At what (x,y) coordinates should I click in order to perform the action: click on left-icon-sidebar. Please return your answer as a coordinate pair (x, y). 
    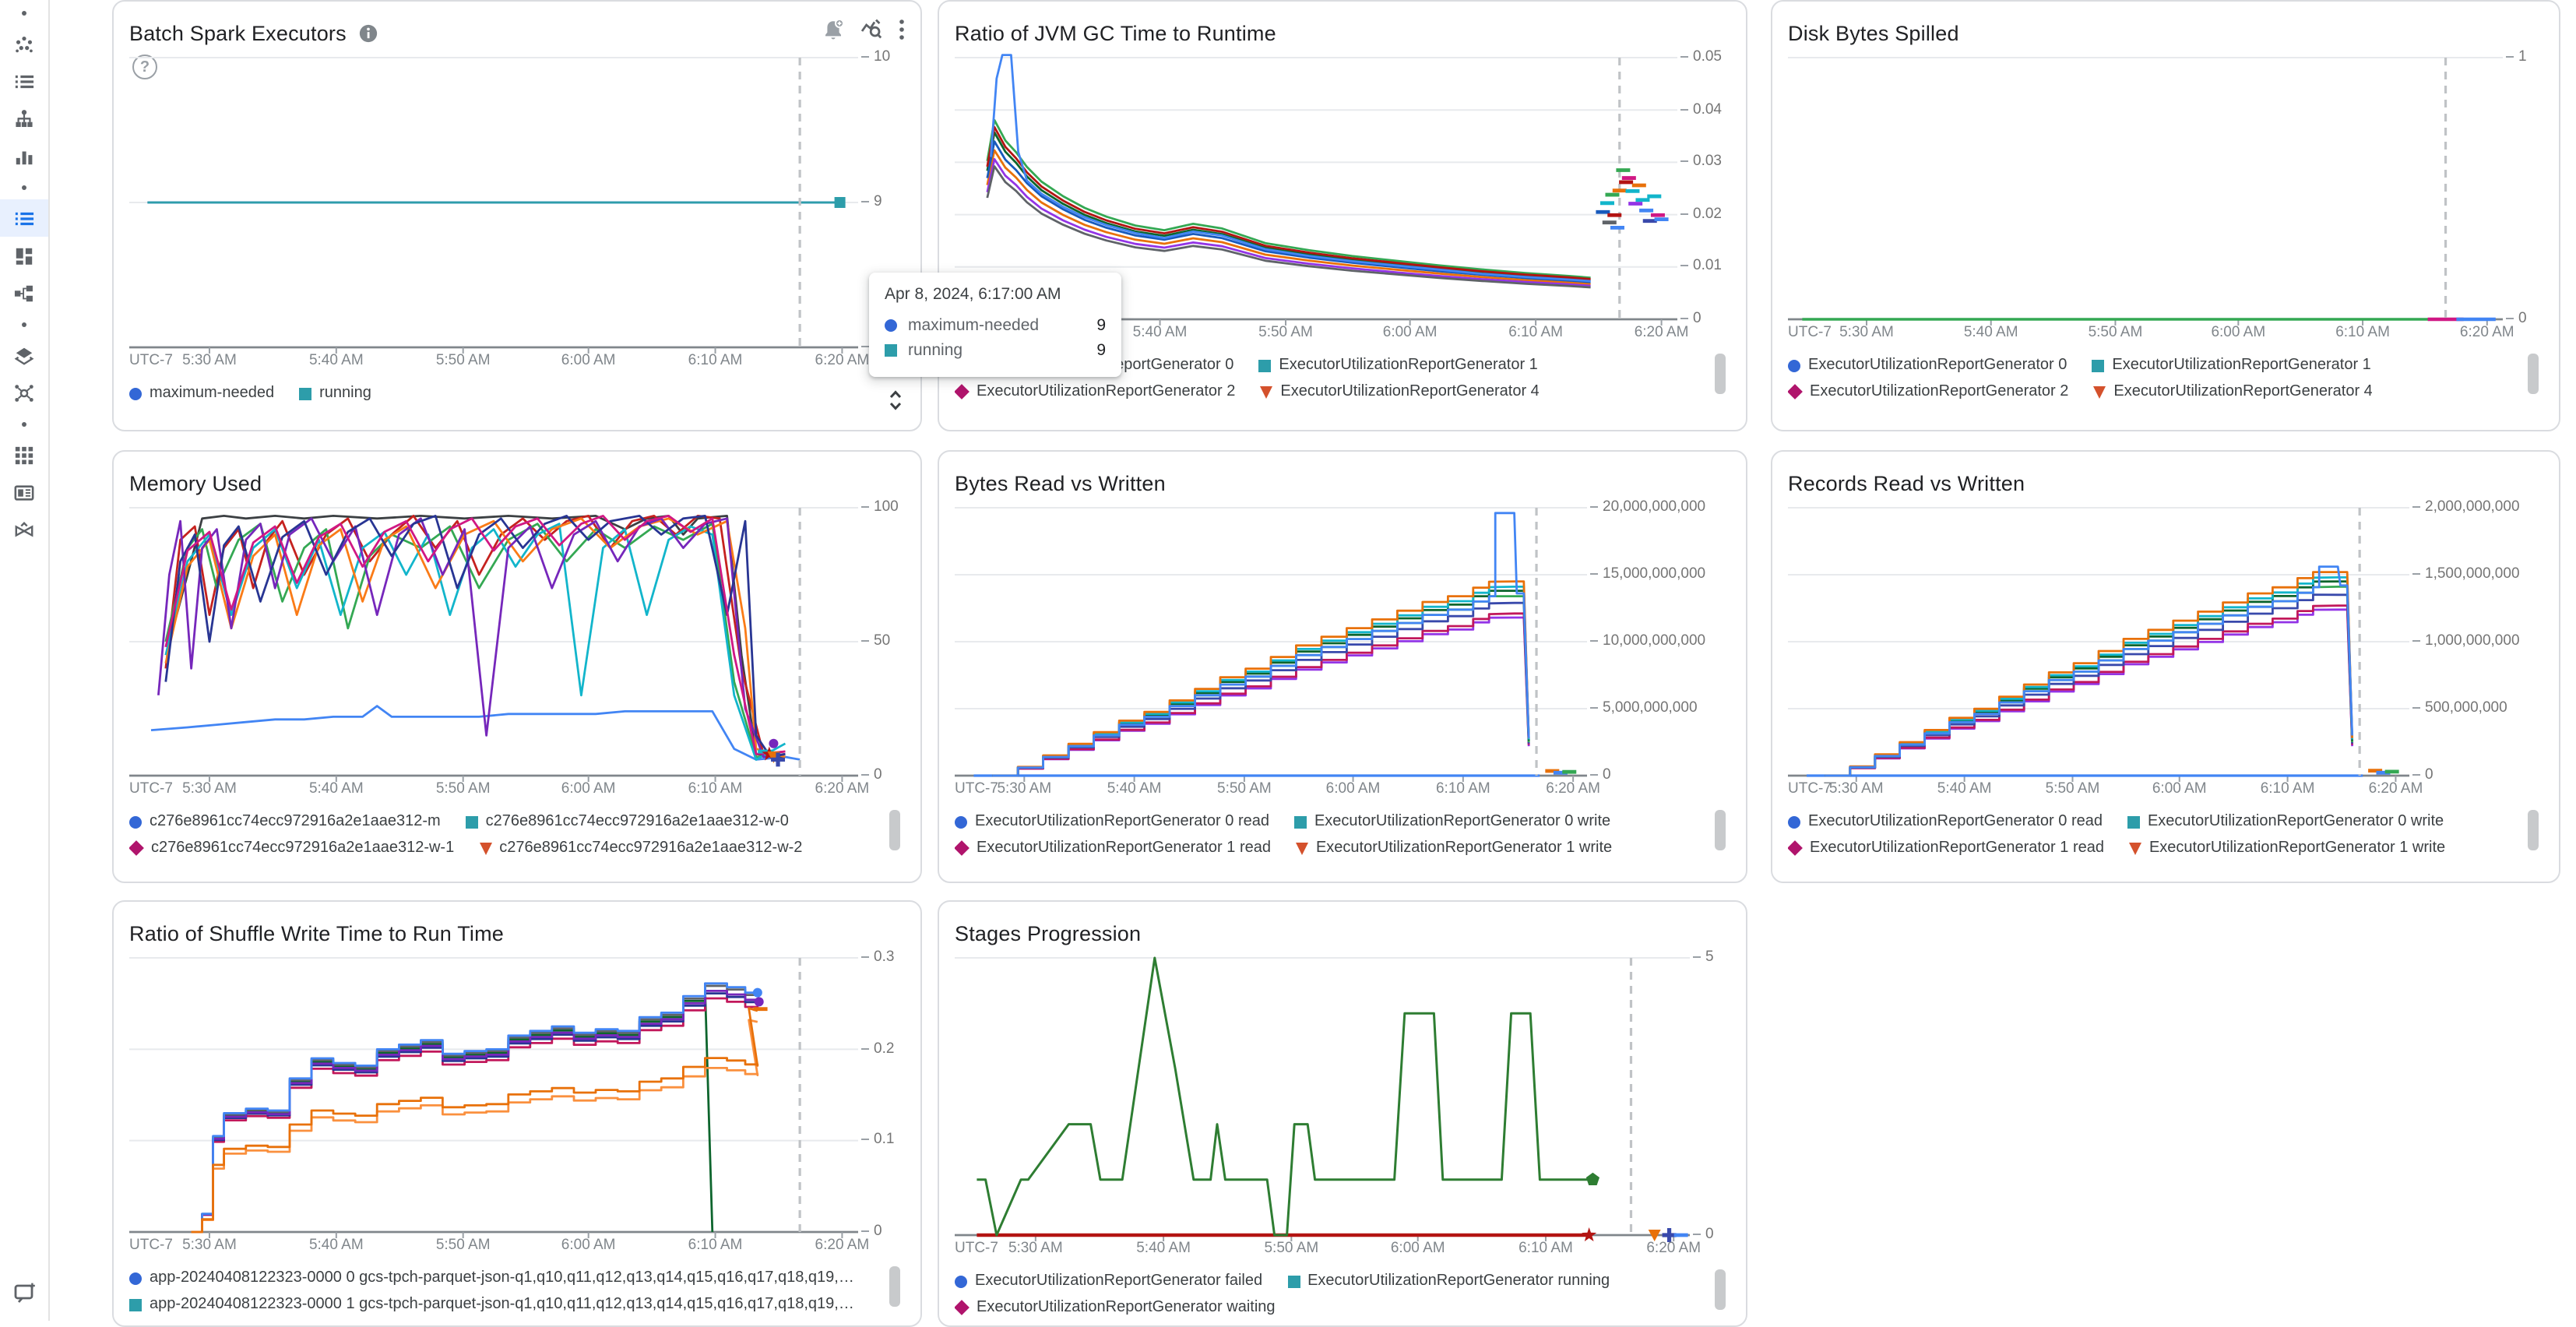
    Looking at the image, I should click on (25, 661).